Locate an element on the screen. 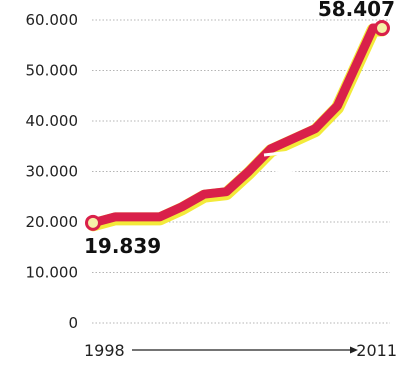 This screenshot has width=409, height=365. y-tick-label-6: 60.000 is located at coordinates (52, 20).